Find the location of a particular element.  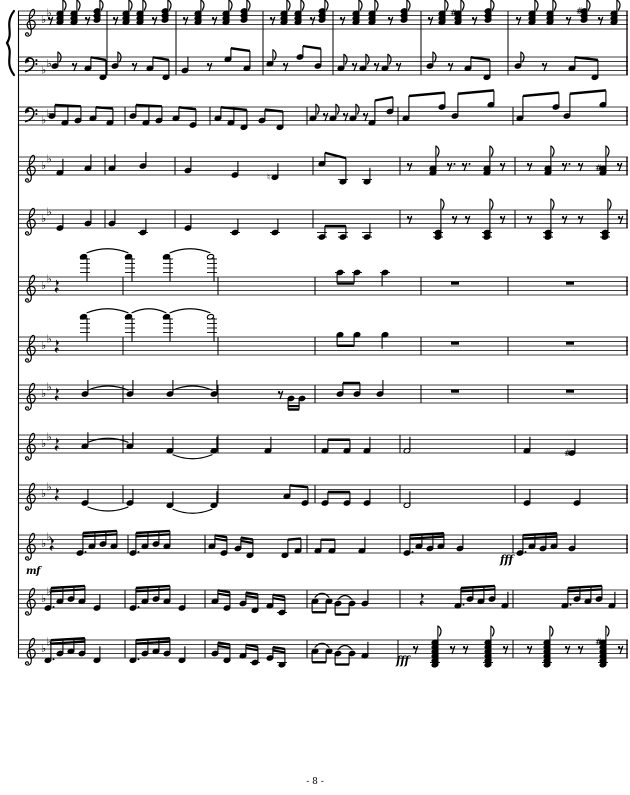

staff-8: ♭♭ is located at coordinates (323, 395).